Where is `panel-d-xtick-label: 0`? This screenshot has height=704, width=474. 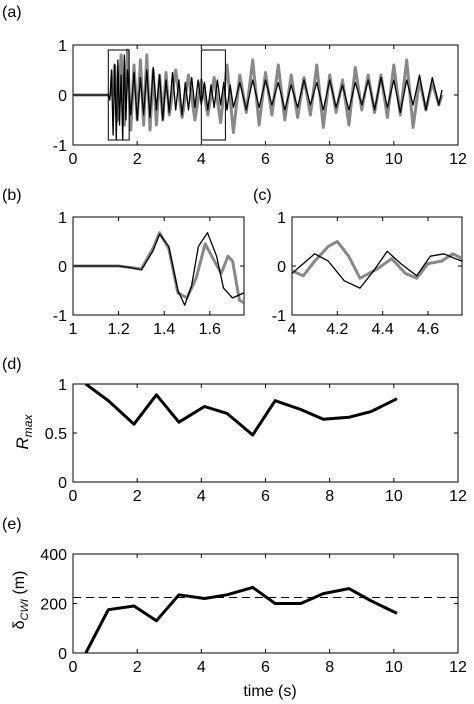
panel-d-xtick-label: 0 is located at coordinates (73, 496).